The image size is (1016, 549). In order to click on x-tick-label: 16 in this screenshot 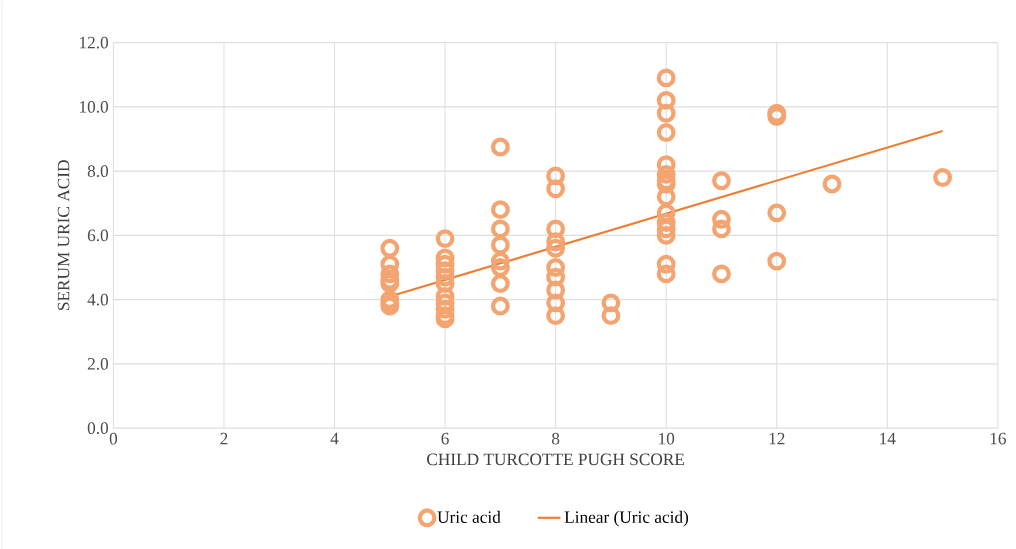, I will do `click(998, 438)`.